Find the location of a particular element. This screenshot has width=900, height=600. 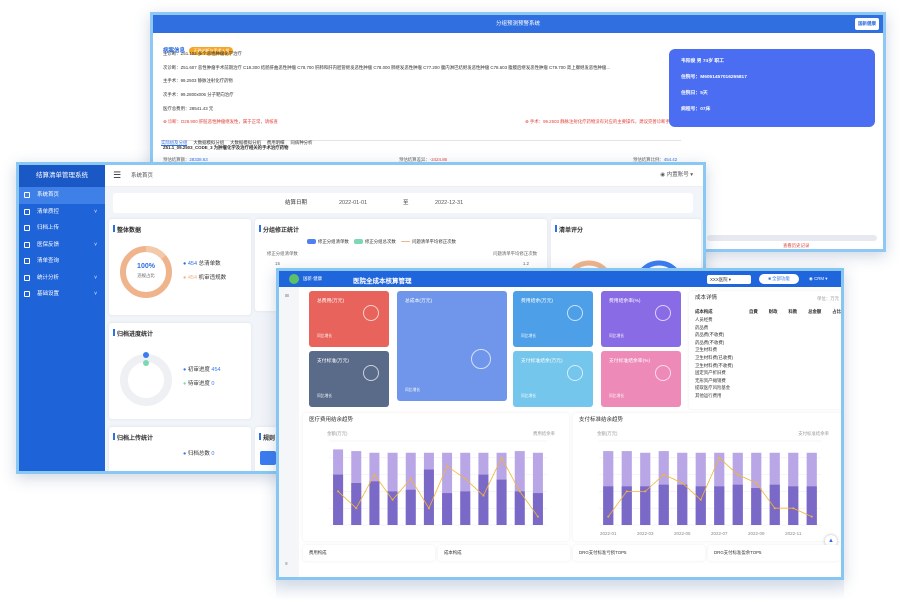

kpi-card: 支付标准结余(万元) 同比增长 is located at coordinates (553, 379).